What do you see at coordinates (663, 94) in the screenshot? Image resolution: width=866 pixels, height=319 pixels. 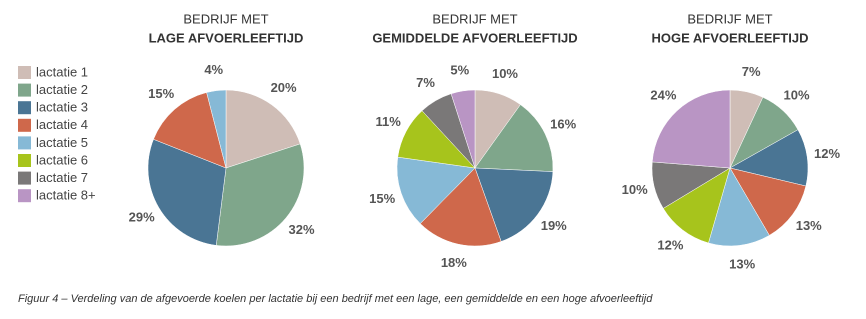 I see `data-label: 24%` at bounding box center [663, 94].